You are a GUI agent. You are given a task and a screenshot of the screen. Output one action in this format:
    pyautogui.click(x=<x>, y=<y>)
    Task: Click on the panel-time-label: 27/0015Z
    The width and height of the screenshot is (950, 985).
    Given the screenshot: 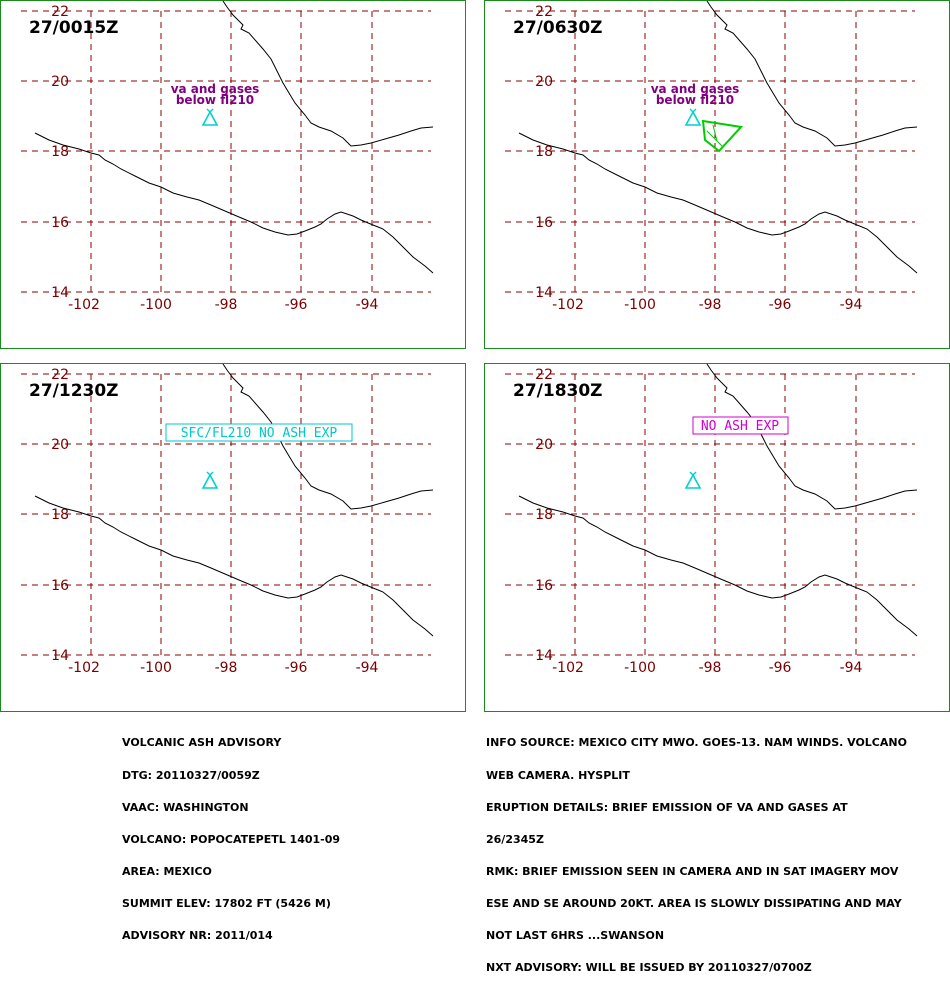 What is the action you would take?
    pyautogui.click(x=74, y=28)
    